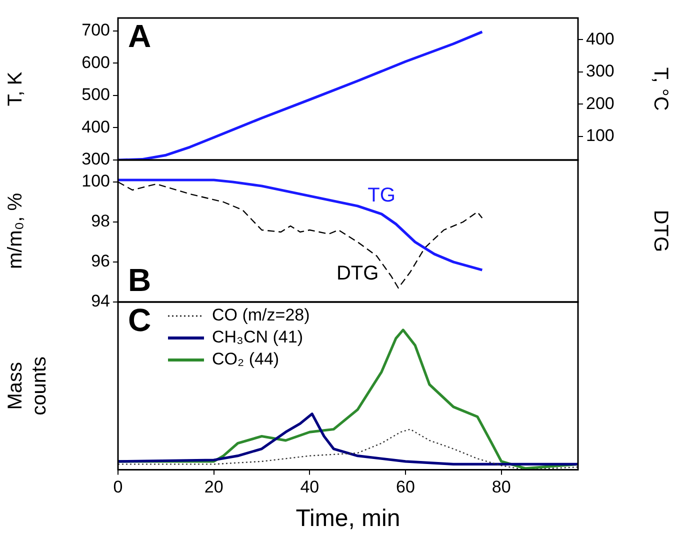 This screenshot has height=538, width=676. What do you see at coordinates (96, 181) in the screenshot?
I see `y-tick-label: 100` at bounding box center [96, 181].